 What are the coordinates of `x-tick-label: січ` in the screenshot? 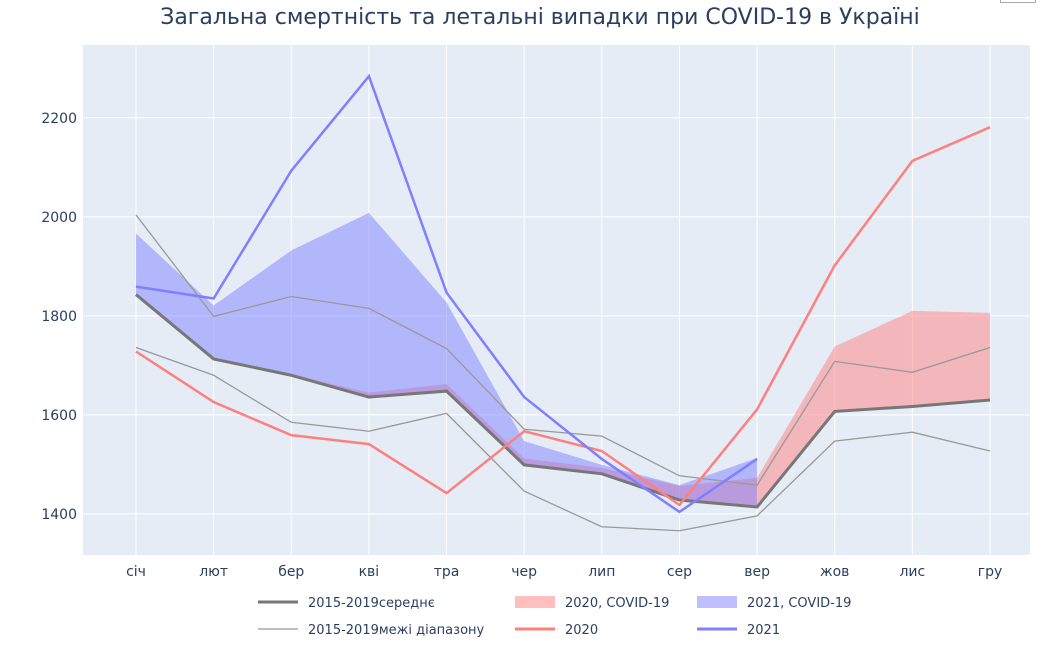 It's located at (136, 572).